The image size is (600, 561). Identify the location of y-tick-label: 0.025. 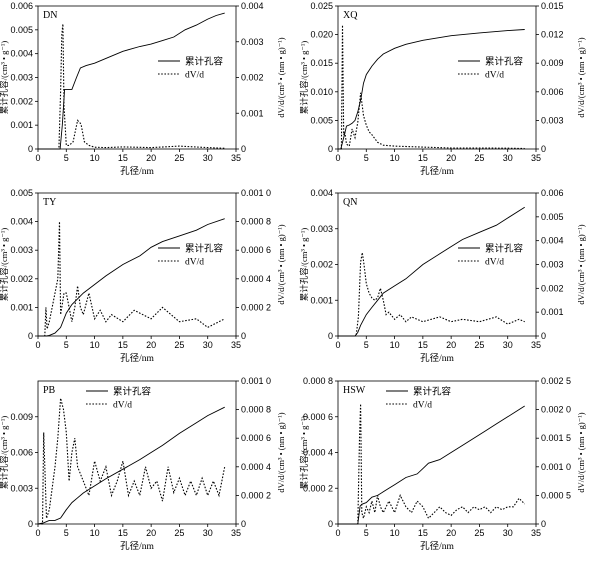
(321, 6).